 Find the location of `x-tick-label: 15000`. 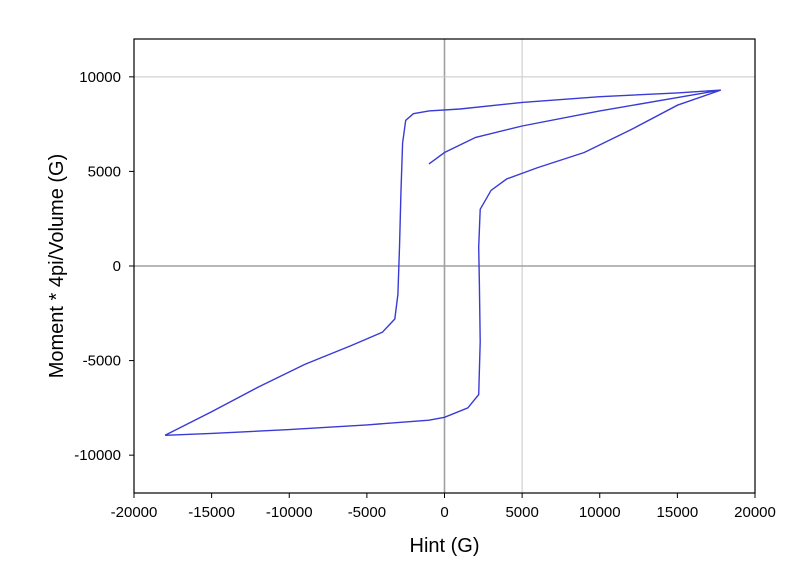

x-tick-label: 15000 is located at coordinates (678, 512).